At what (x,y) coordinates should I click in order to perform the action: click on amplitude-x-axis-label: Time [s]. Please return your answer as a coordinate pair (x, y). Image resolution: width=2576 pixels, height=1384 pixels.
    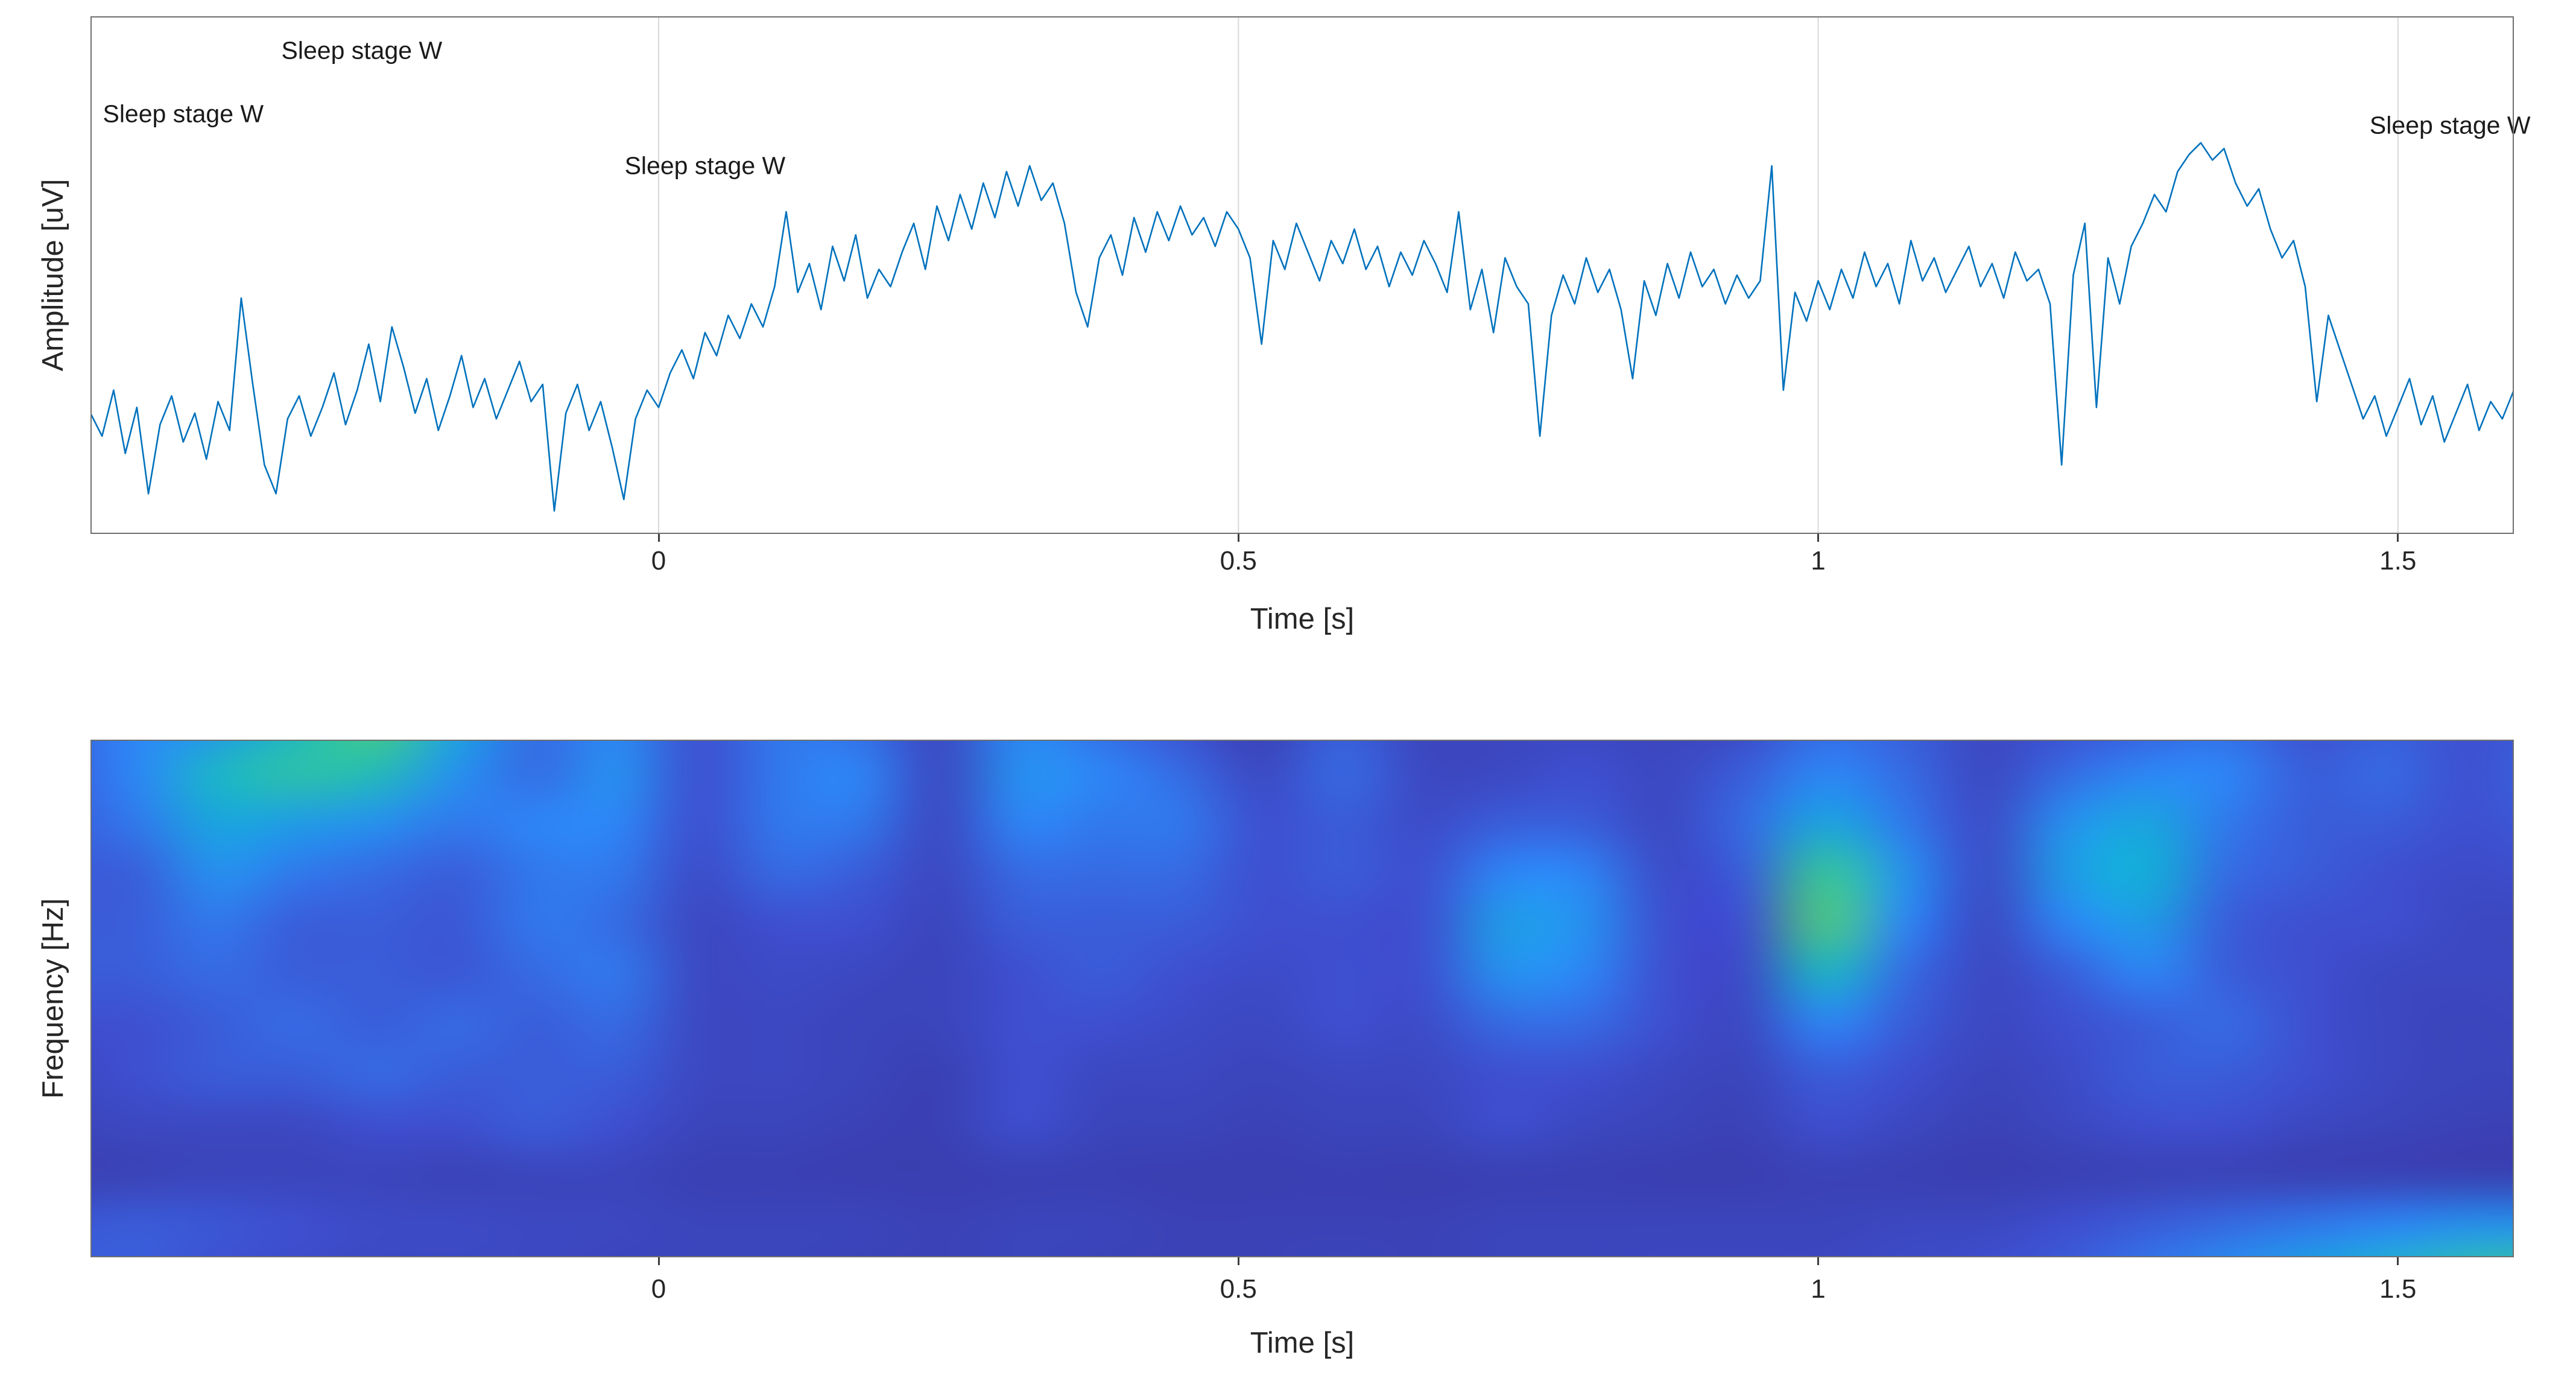
    Looking at the image, I should click on (1302, 619).